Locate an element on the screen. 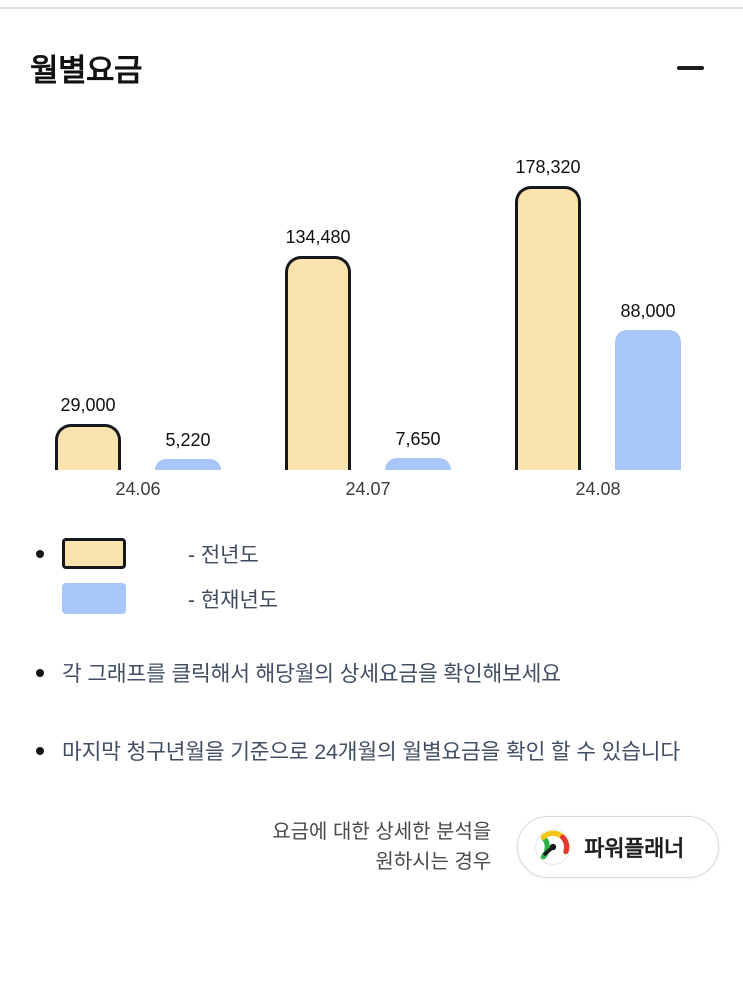 Image resolution: width=743 pixels, height=1004 pixels. bar-prev-year-24.08 is located at coordinates (548, 328).